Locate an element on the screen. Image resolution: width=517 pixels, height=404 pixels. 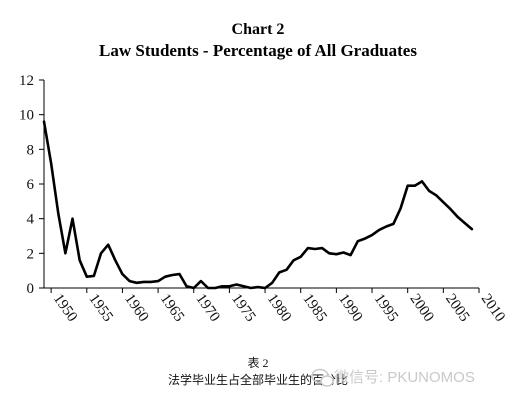
y-tick-label: 4 is located at coordinates (31, 220).